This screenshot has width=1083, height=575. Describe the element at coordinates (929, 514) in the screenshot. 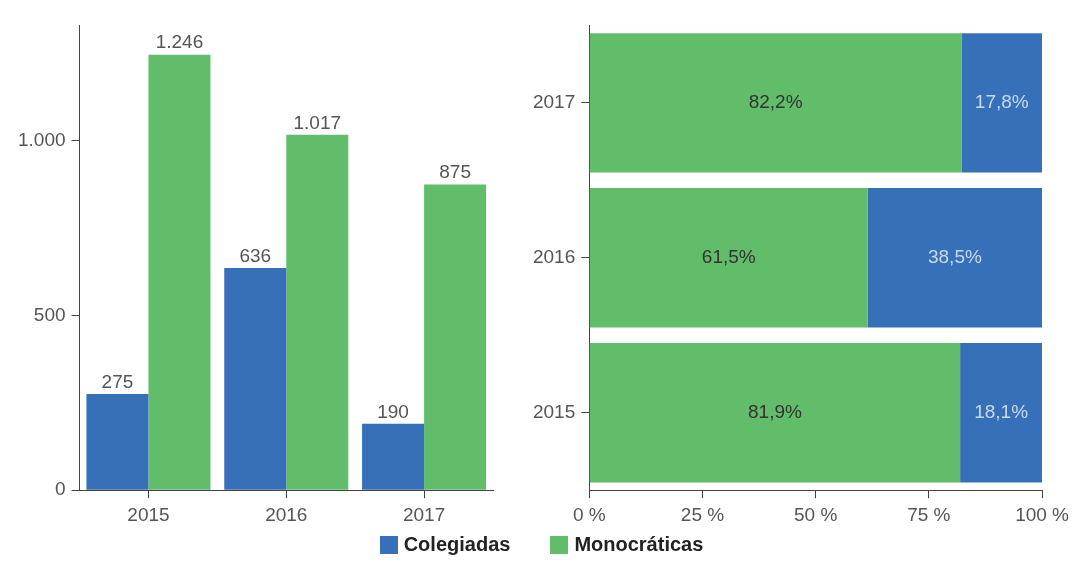

I see `x-tick-label: 75 %` at that location.